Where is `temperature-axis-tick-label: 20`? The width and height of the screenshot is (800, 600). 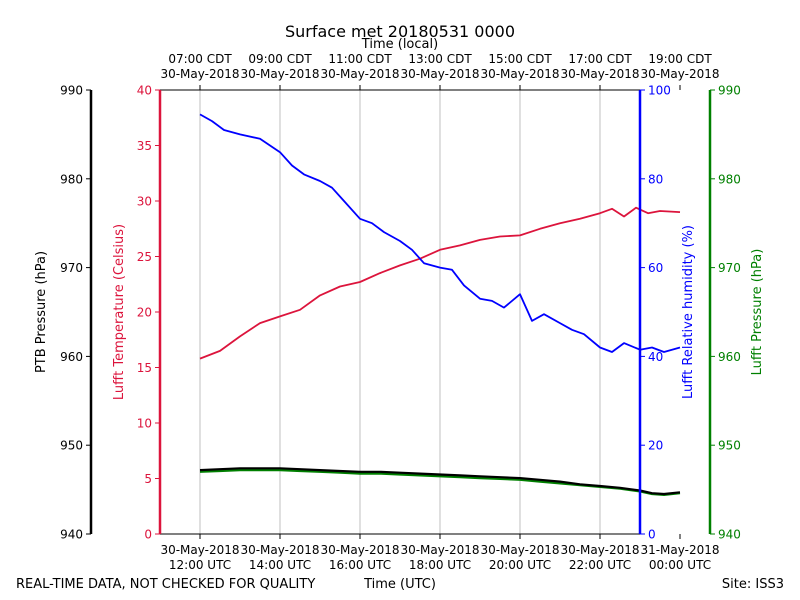 temperature-axis-tick-label: 20 is located at coordinates (144, 313).